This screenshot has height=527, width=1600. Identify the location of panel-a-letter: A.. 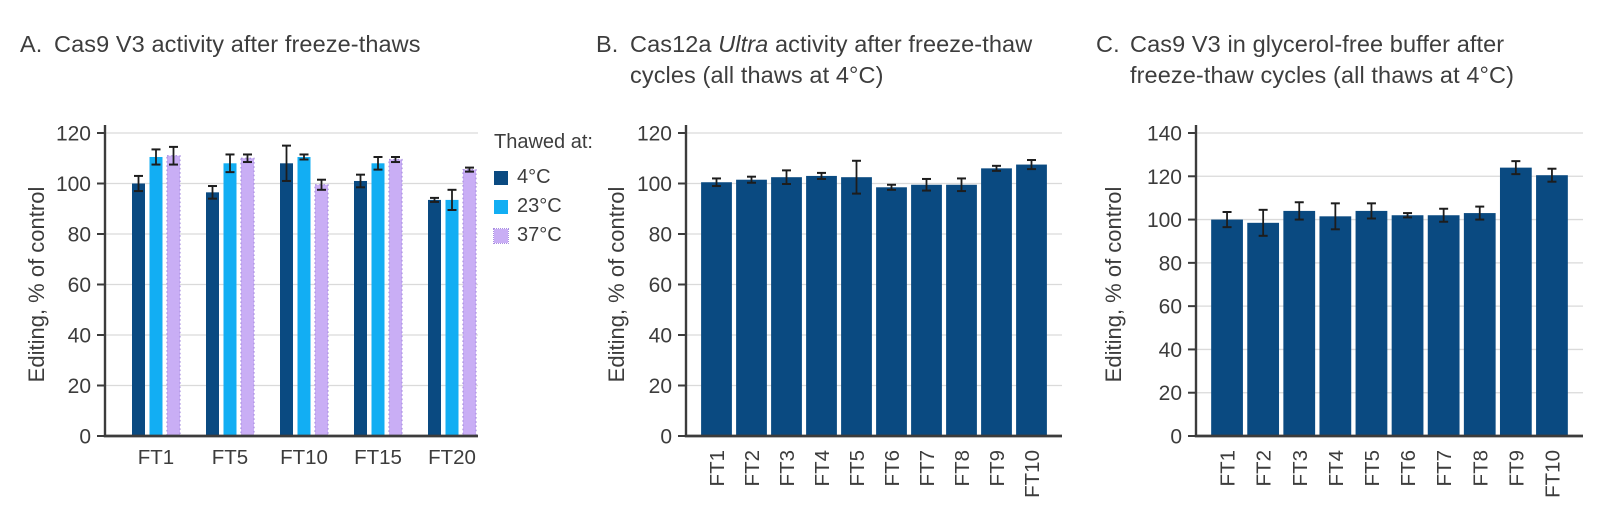
(31, 44).